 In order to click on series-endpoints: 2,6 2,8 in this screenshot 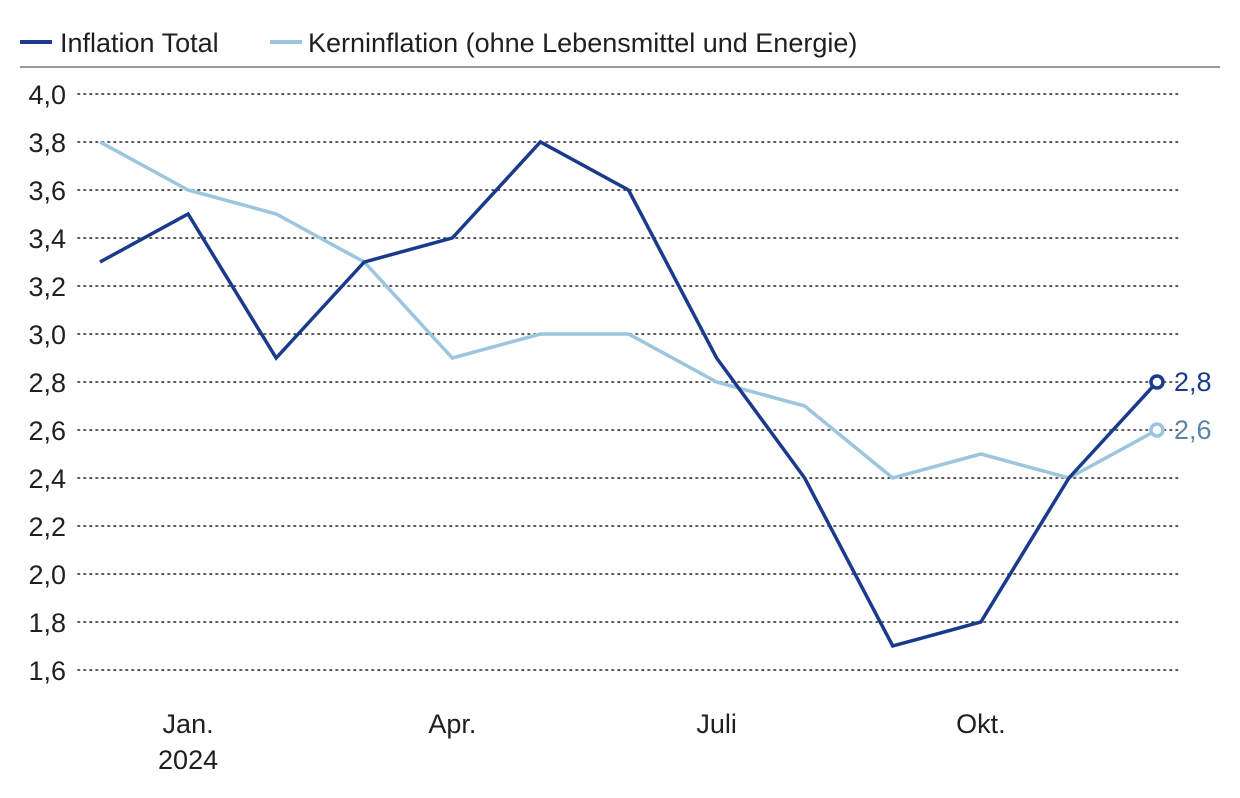, I will do `click(1180, 406)`.